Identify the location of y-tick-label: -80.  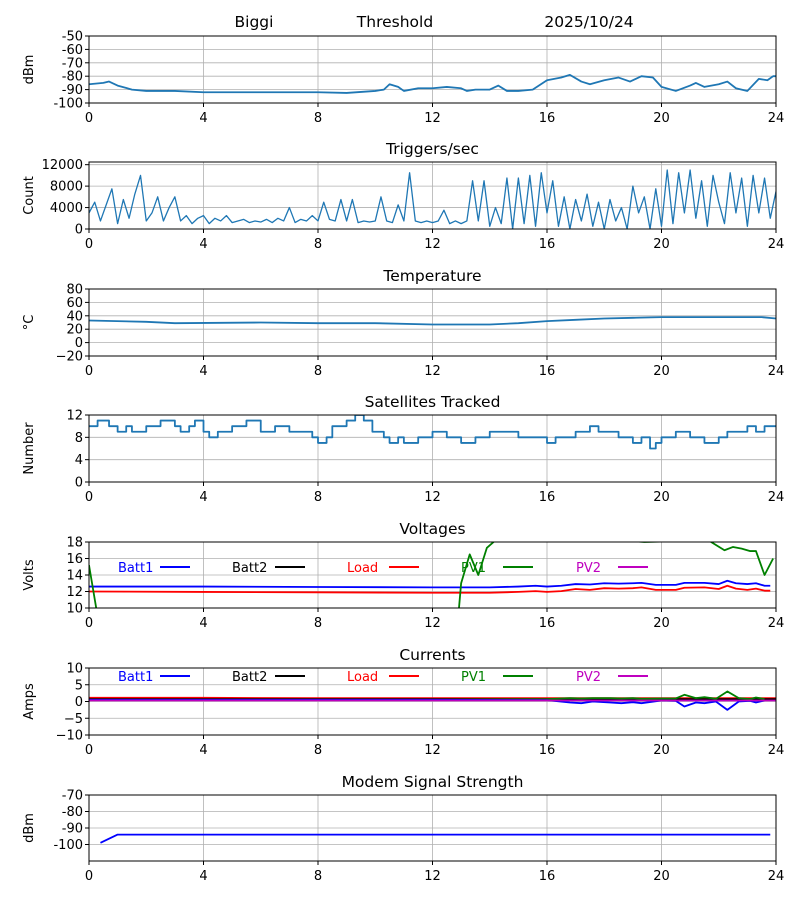
(72, 812).